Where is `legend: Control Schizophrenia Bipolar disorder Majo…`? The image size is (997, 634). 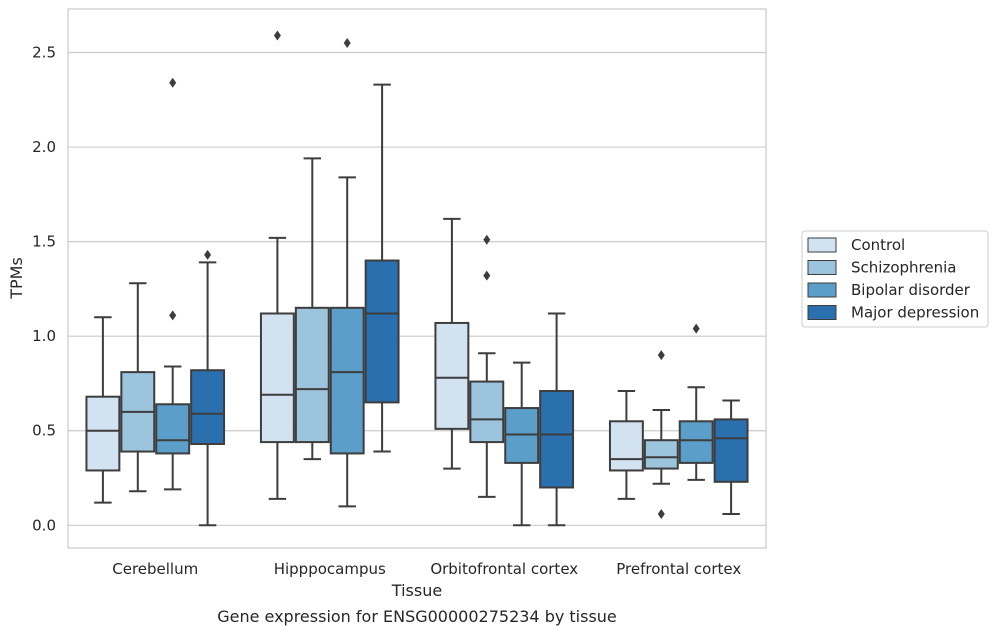 legend: Control Schizophrenia Bipolar disorder Majo… is located at coordinates (895, 279).